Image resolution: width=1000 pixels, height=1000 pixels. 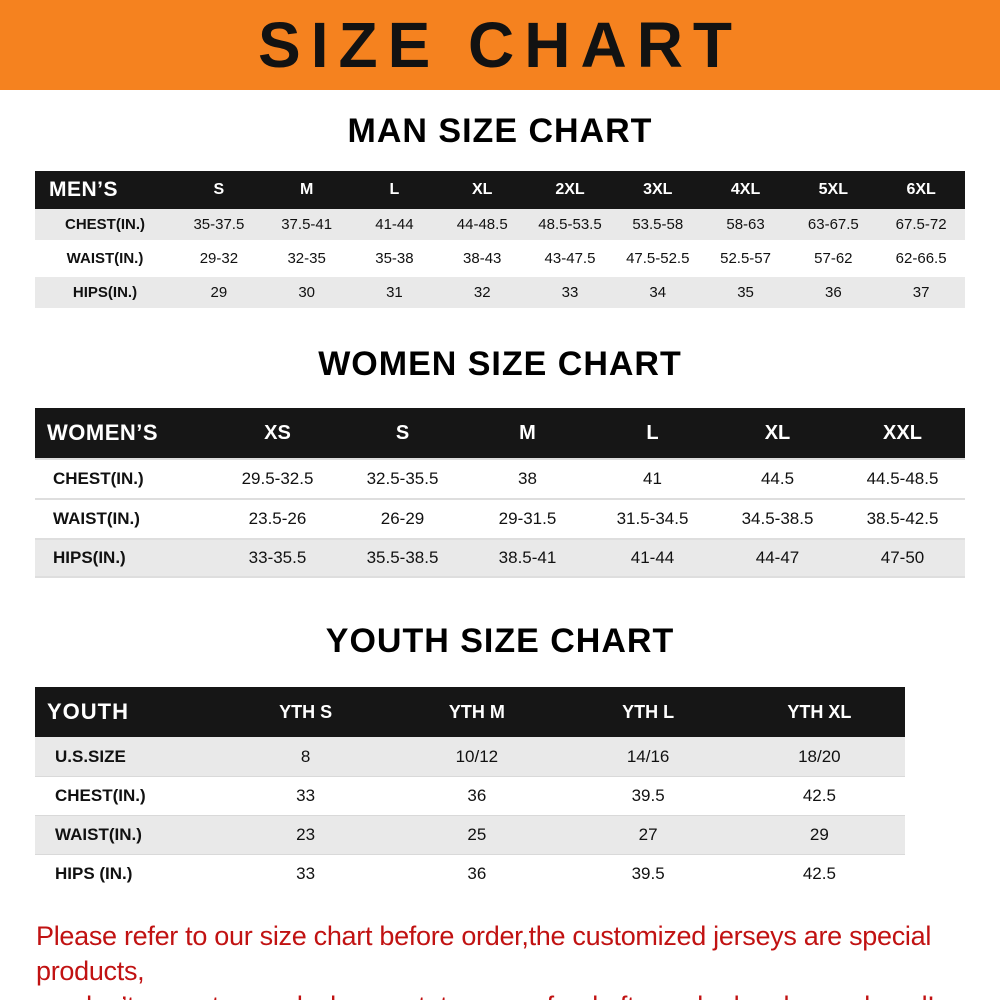 I want to click on measurement-value: 53.5-58, so click(x=658, y=224).